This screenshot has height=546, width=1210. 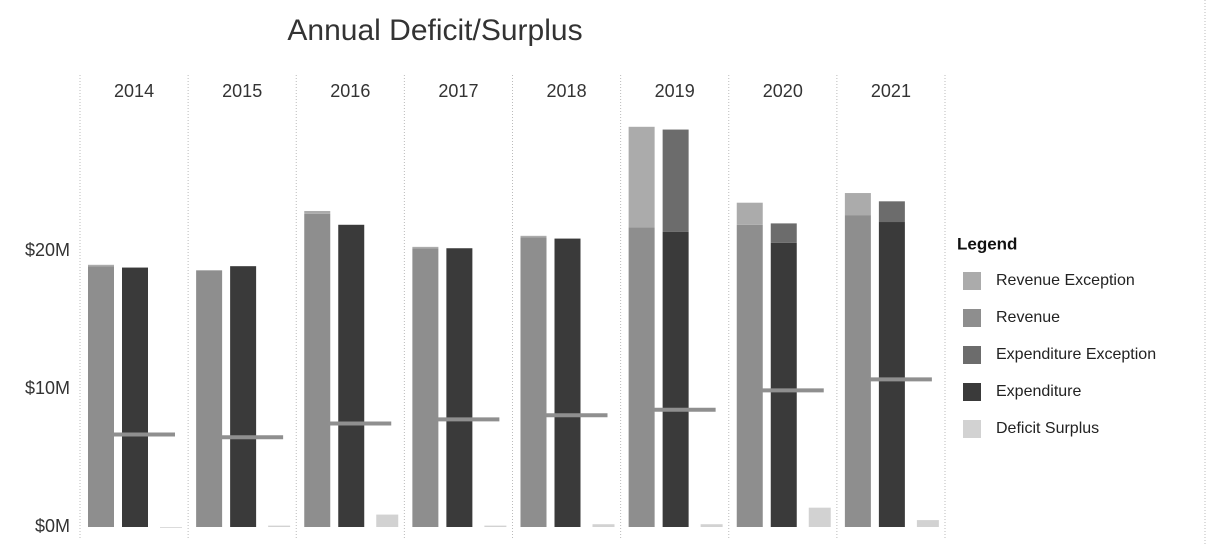 What do you see at coordinates (1028, 317) in the screenshot?
I see `legend-label: Revenue` at bounding box center [1028, 317].